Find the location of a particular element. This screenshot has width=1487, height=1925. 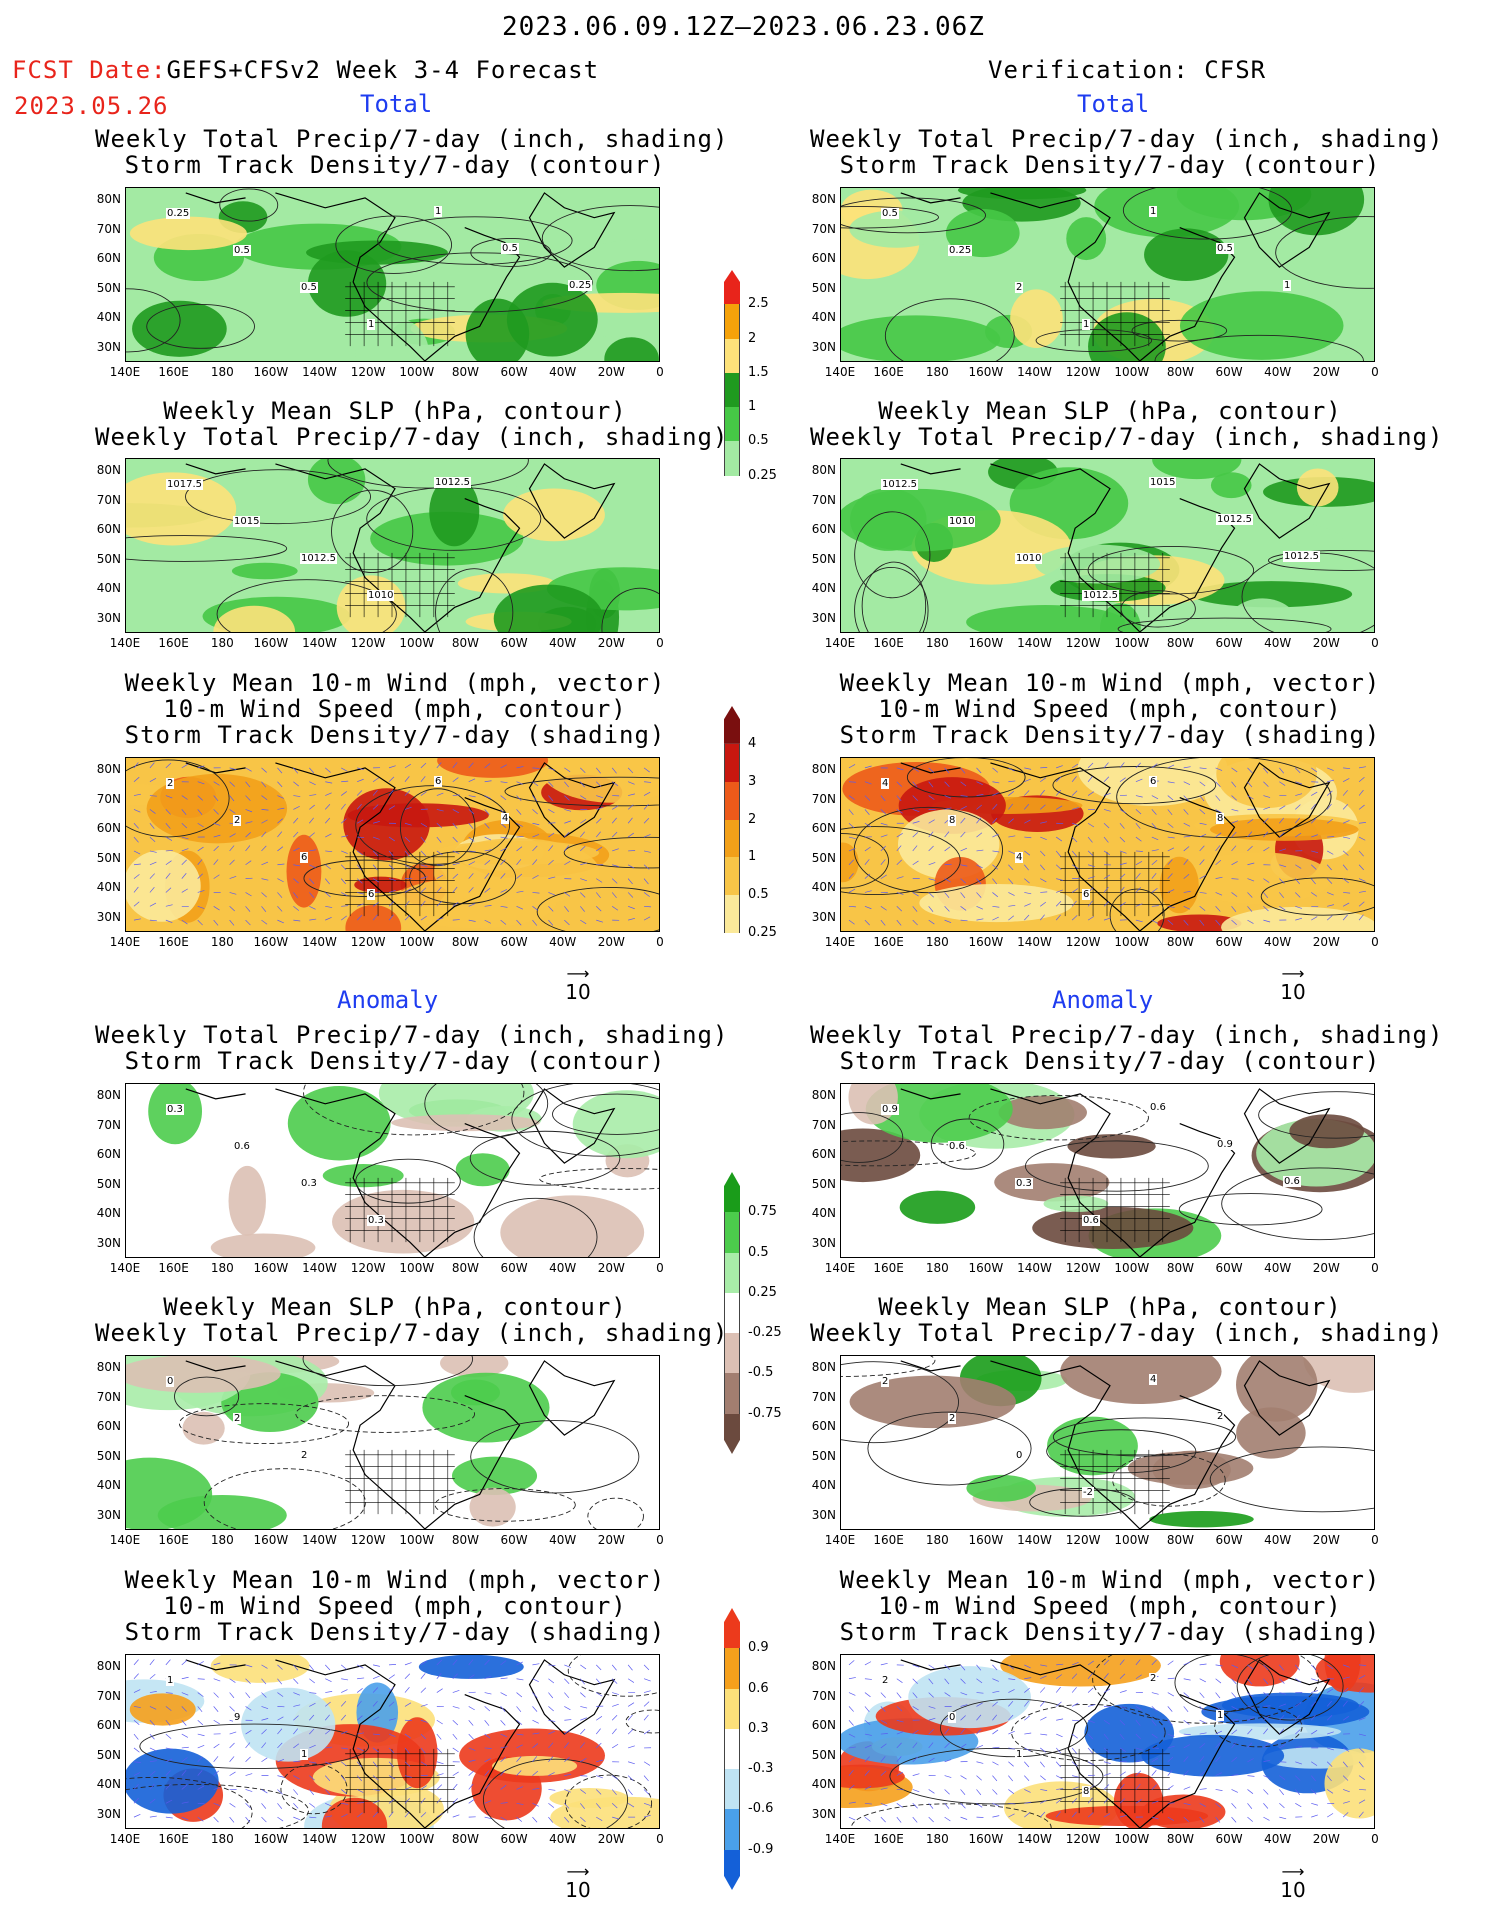

panel-12-title-line-1: Weekly Mean 10-m Wind (mph, vector) is located at coordinates (1110, 1580).